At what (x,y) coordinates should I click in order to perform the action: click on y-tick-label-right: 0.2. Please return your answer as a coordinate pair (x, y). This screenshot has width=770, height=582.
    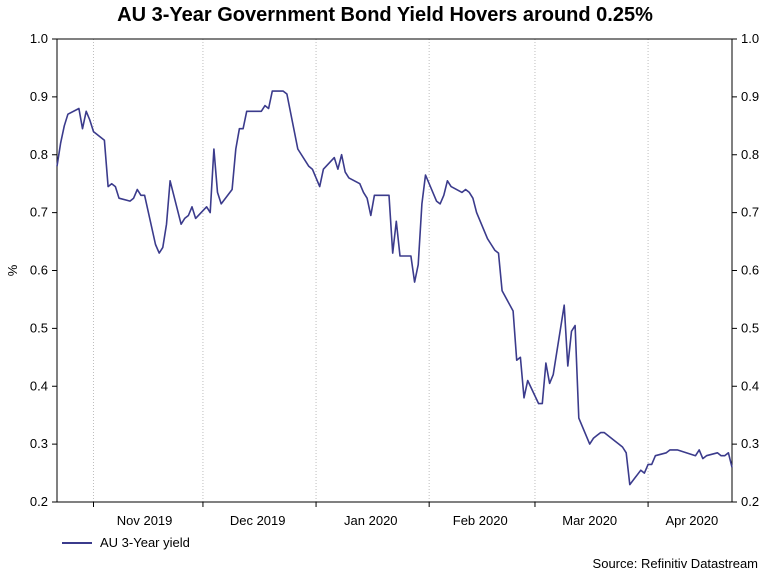
    Looking at the image, I should click on (750, 501).